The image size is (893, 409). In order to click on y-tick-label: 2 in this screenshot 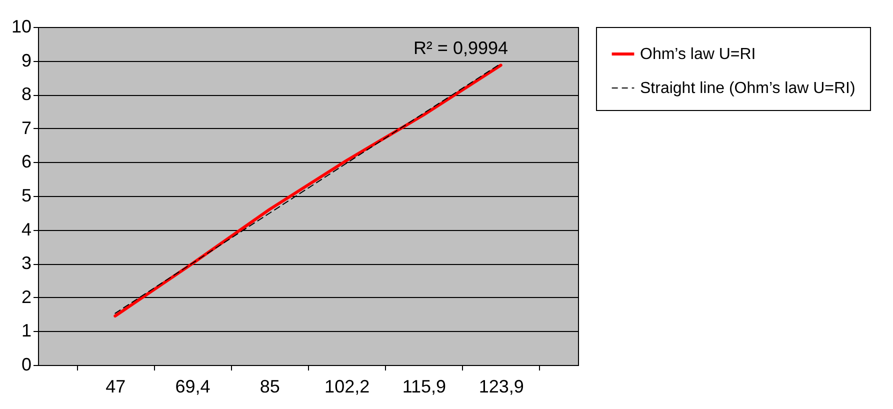, I will do `click(26, 296)`.